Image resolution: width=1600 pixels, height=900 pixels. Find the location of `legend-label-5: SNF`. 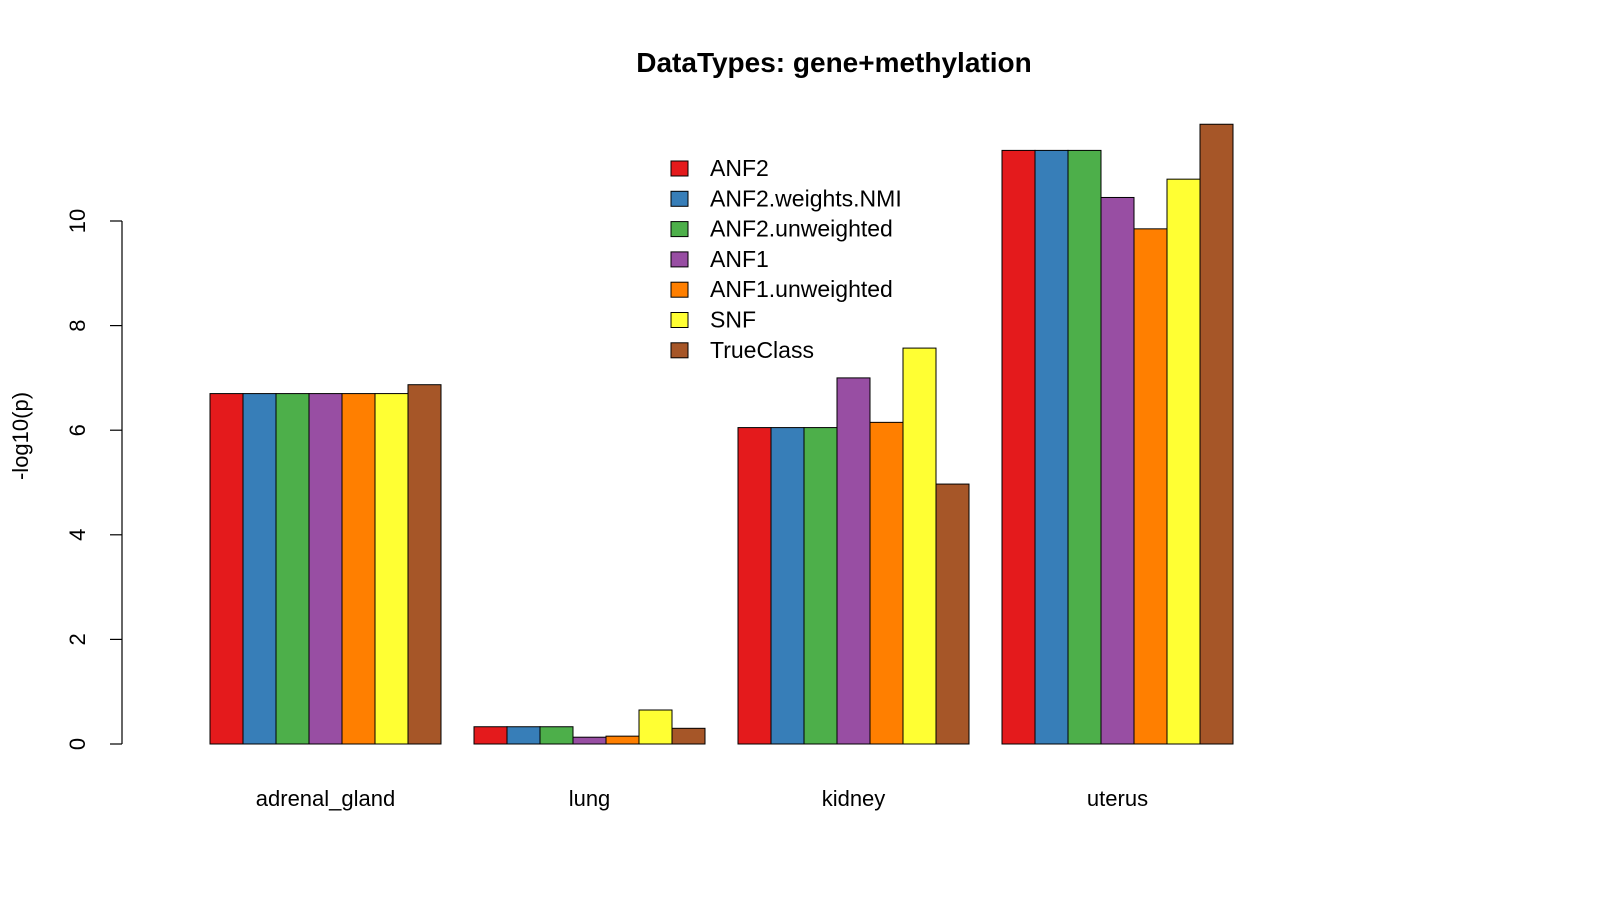

legend-label-5: SNF is located at coordinates (733, 320).